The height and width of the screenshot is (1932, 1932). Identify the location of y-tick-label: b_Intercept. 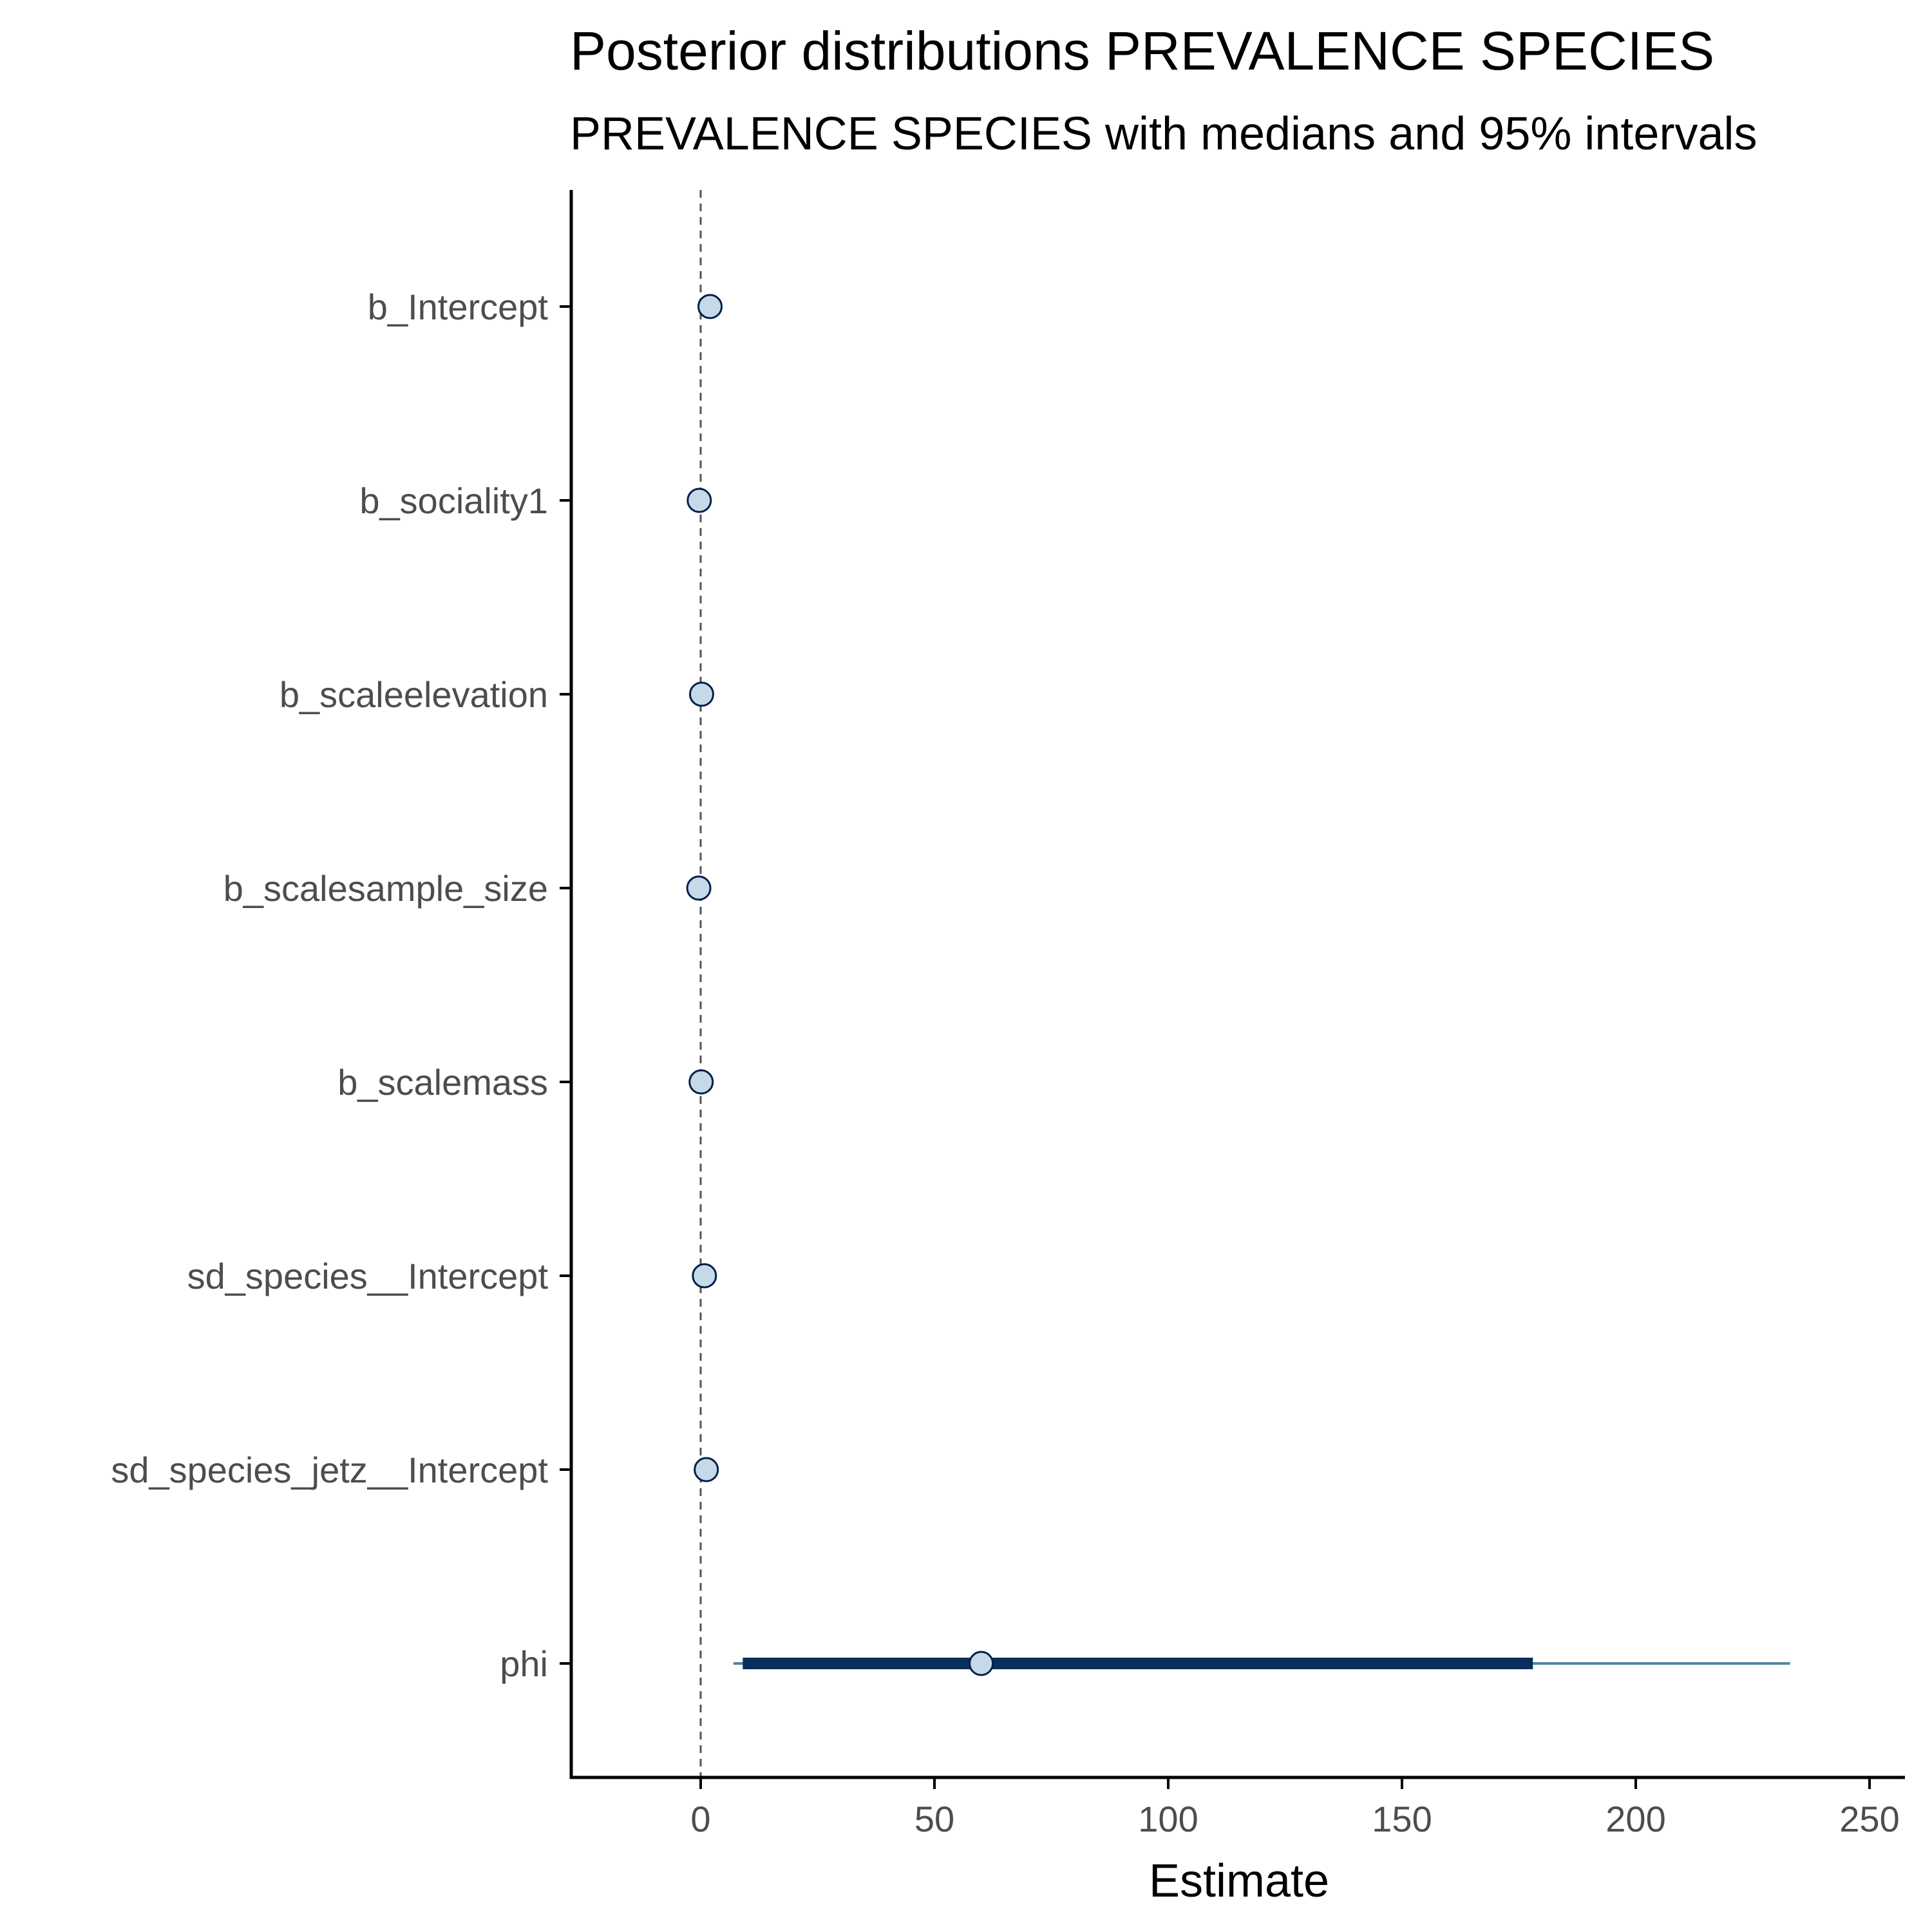
(459, 307).